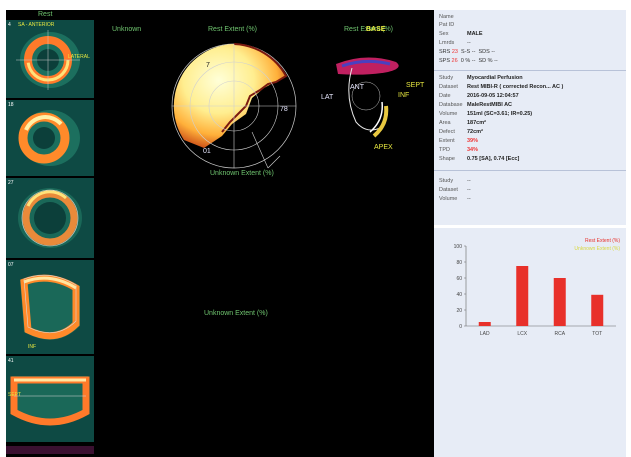 The height and width of the screenshot is (457, 631). Describe the element at coordinates (500, 114) in the screenshot. I see `volume-value: 151ml (SC=3.61; IR=0.25)` at that location.